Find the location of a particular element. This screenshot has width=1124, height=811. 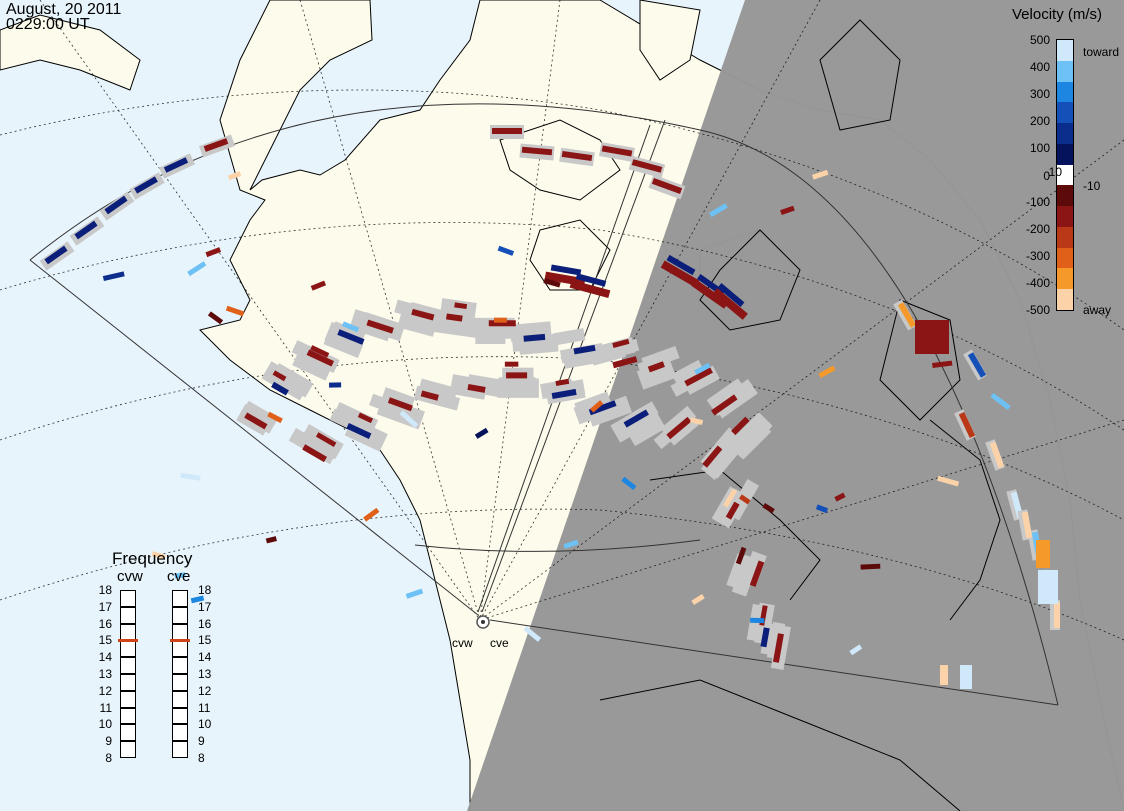

toward-label: toward is located at coordinates (1101, 52).